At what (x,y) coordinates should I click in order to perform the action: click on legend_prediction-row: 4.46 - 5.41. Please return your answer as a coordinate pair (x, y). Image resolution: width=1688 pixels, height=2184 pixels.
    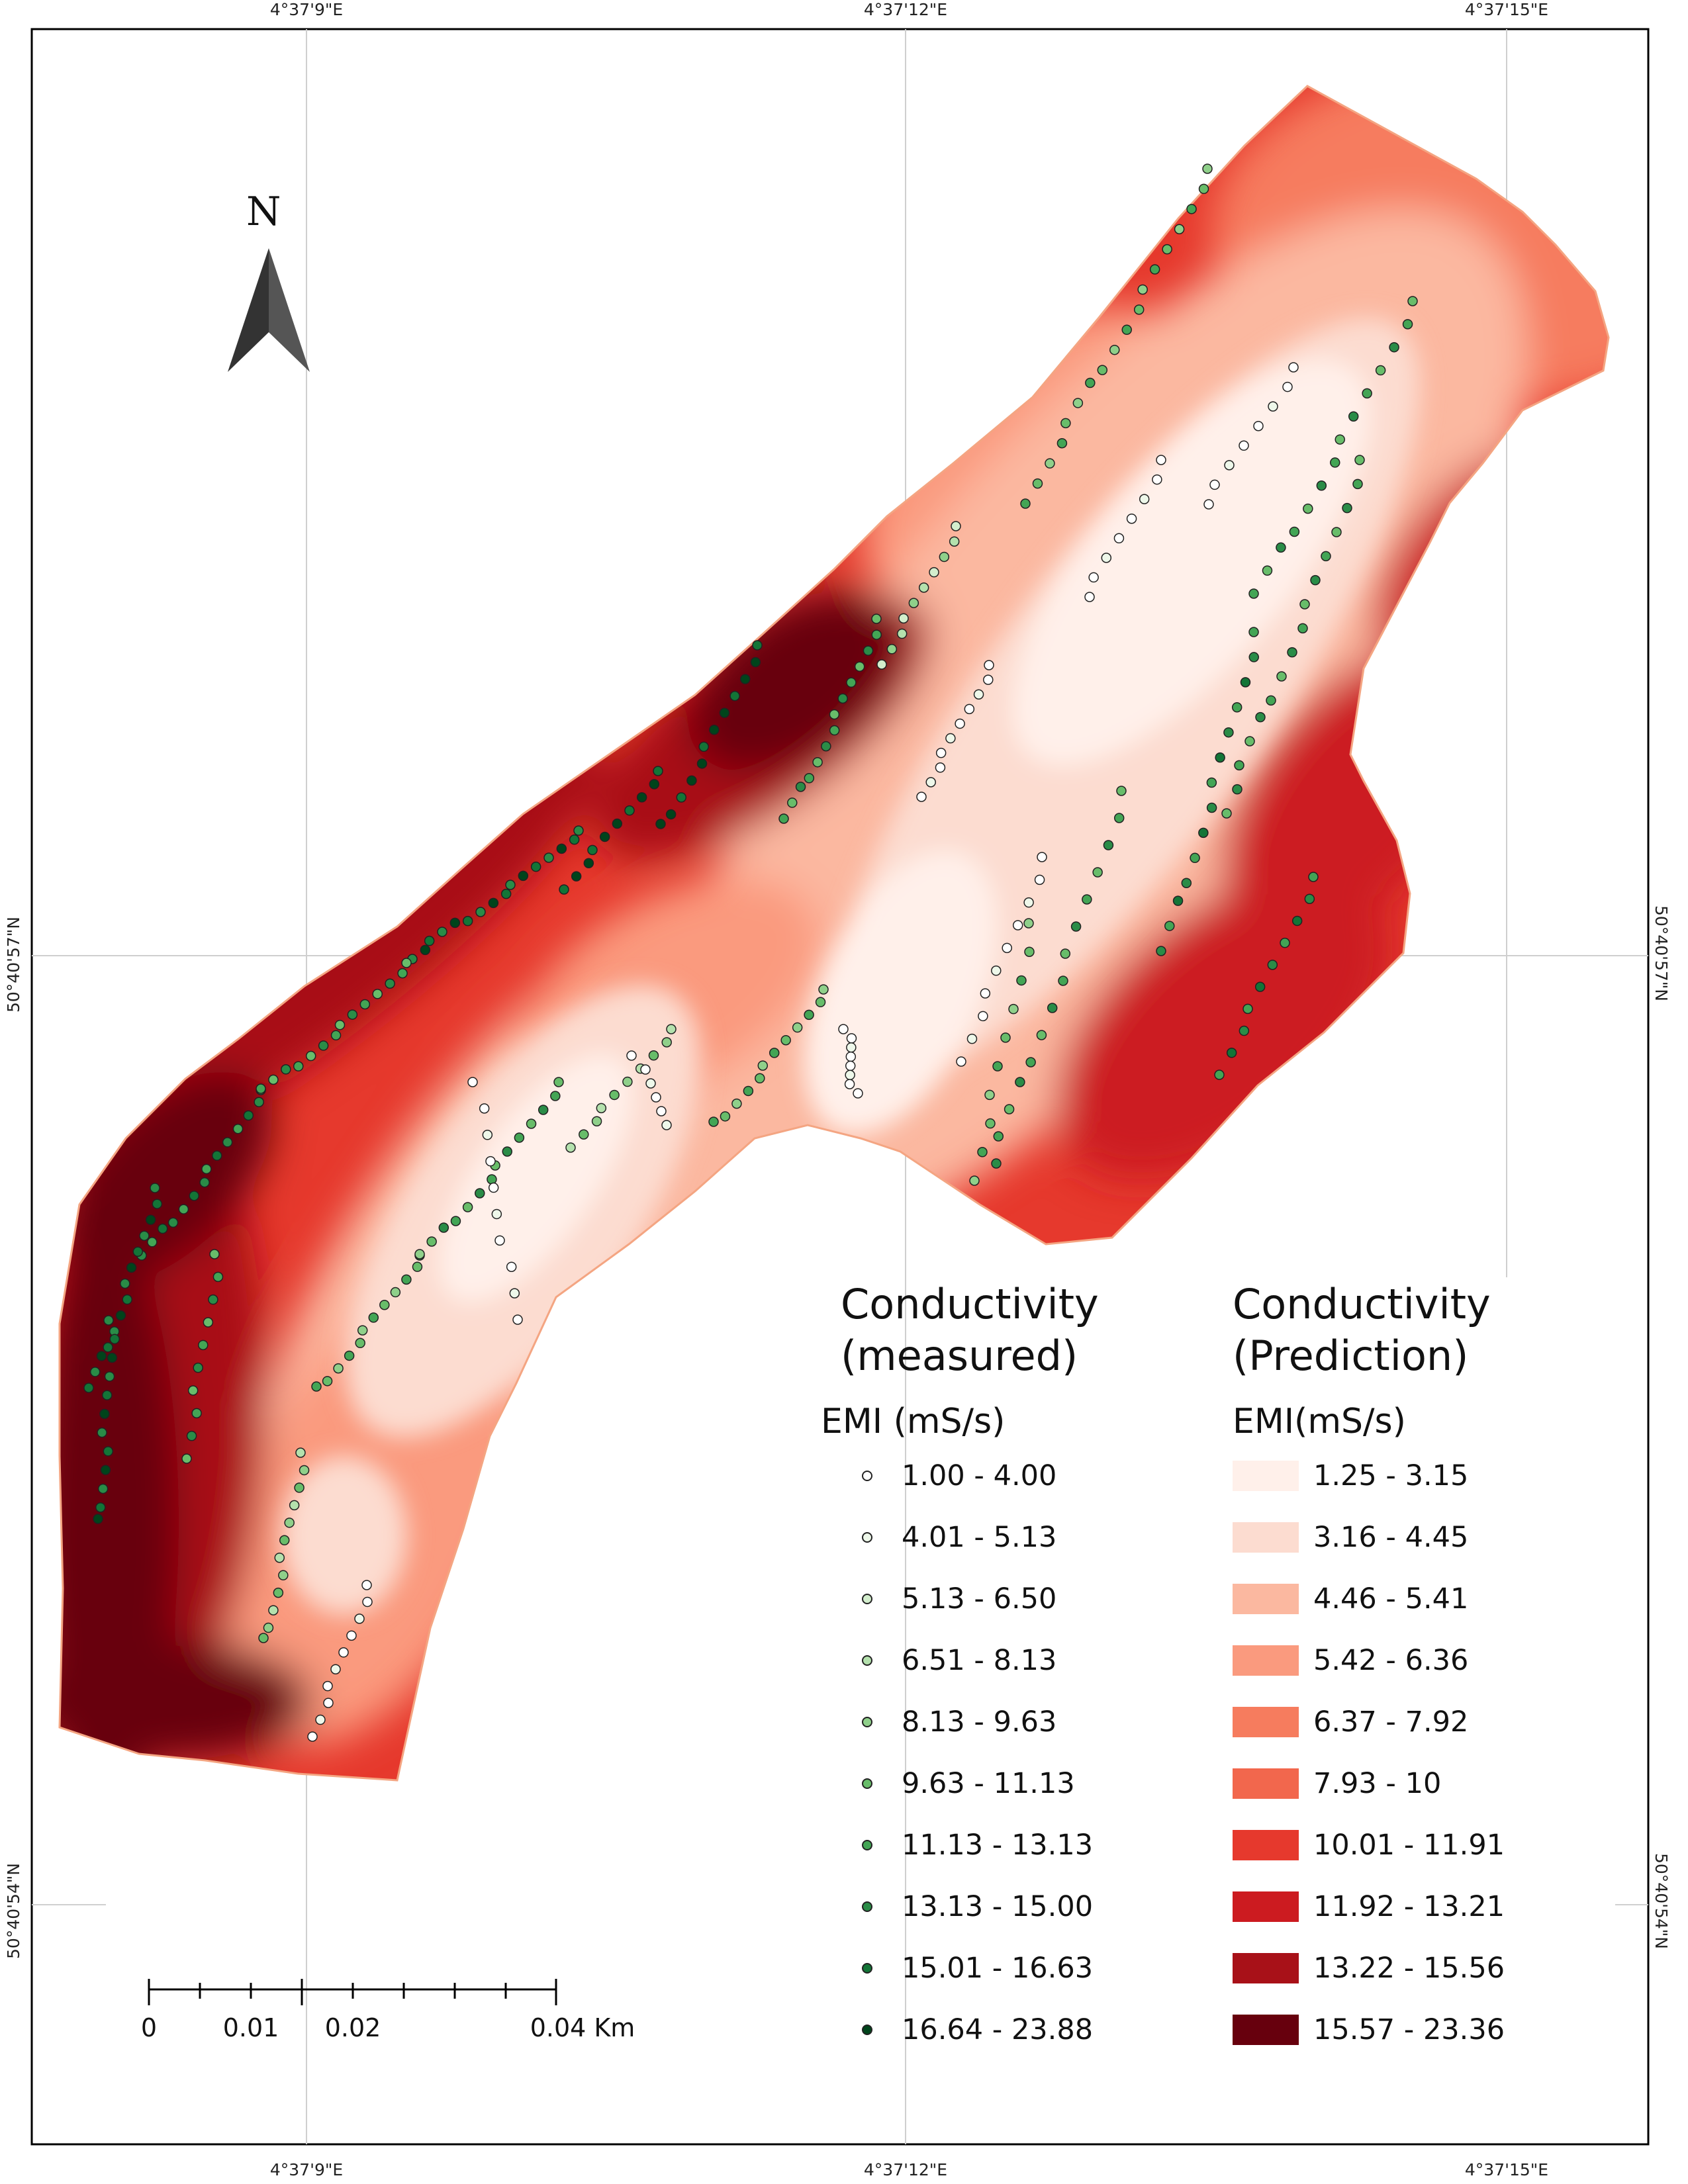
    Looking at the image, I should click on (1350, 1599).